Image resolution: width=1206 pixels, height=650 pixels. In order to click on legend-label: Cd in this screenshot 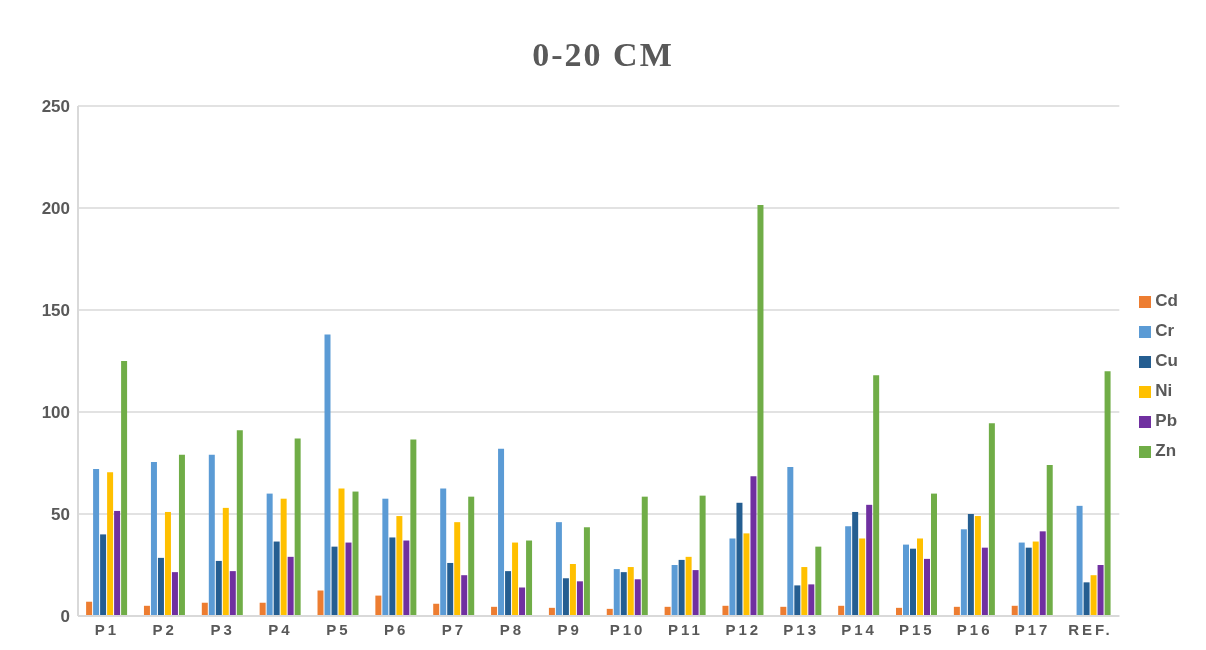, I will do `click(1166, 300)`.